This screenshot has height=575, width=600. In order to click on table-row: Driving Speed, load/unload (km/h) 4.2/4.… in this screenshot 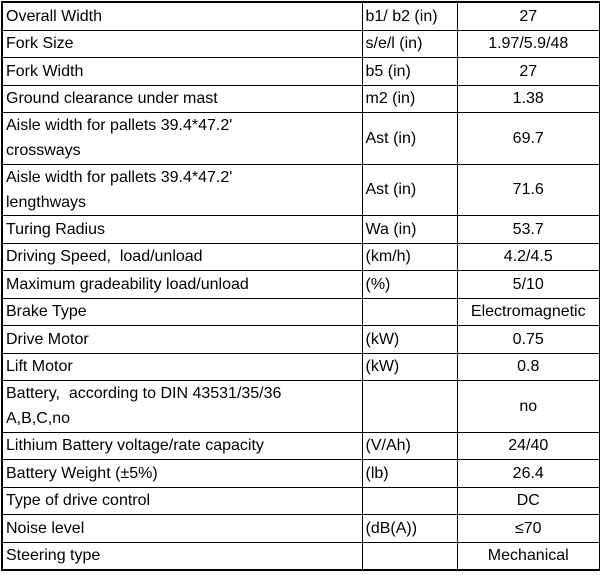, I will do `click(300, 256)`.